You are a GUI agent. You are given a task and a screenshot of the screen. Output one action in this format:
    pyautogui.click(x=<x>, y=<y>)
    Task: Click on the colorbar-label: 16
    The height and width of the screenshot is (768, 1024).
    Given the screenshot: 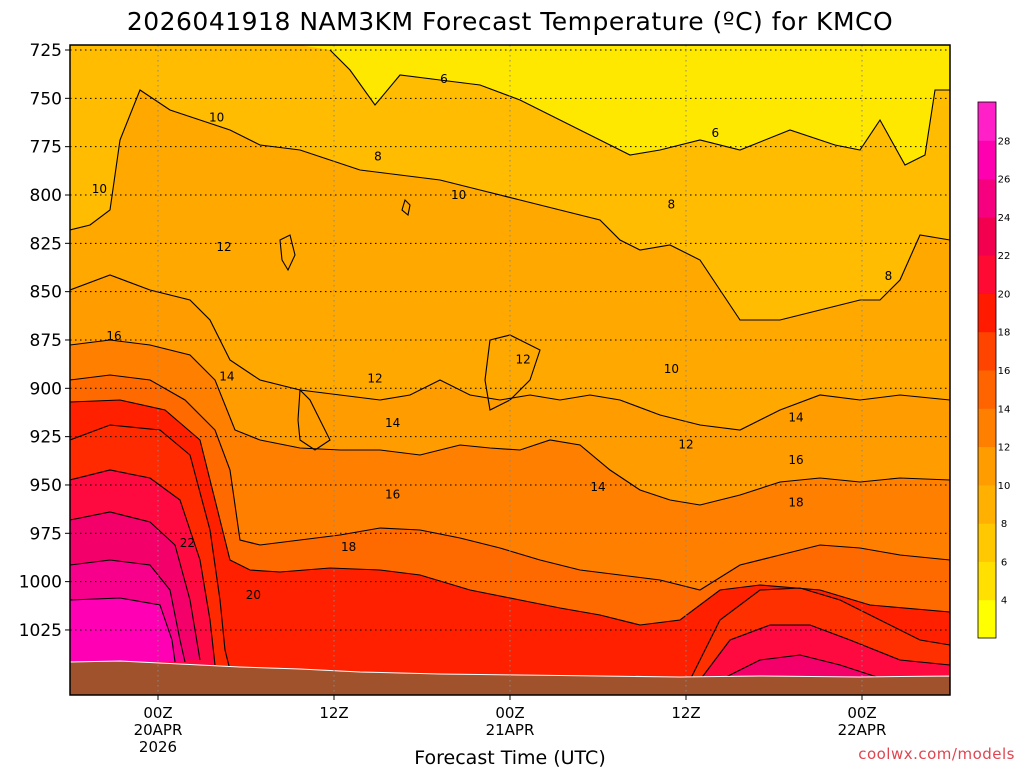 What is the action you would take?
    pyautogui.click(x=1004, y=371)
    